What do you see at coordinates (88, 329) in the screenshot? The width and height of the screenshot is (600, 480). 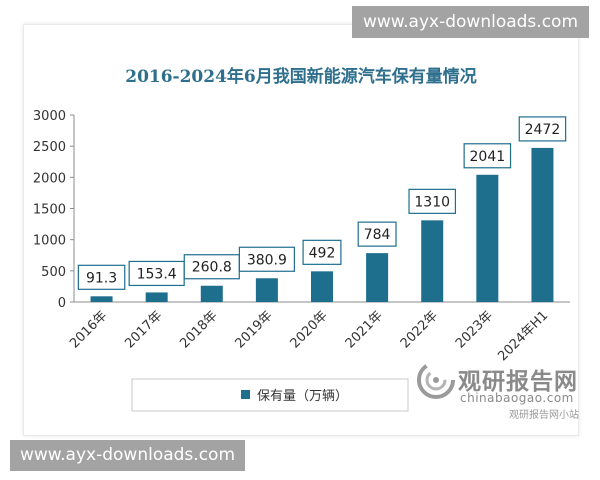 I see `x-tick-label: 2016年` at bounding box center [88, 329].